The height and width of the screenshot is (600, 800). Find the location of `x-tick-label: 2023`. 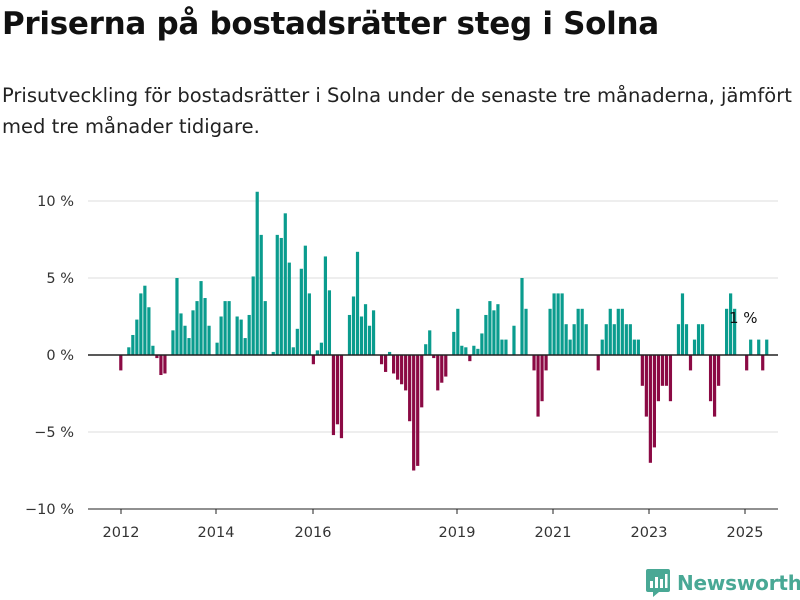

x-tick-label: 2023 is located at coordinates (649, 533).